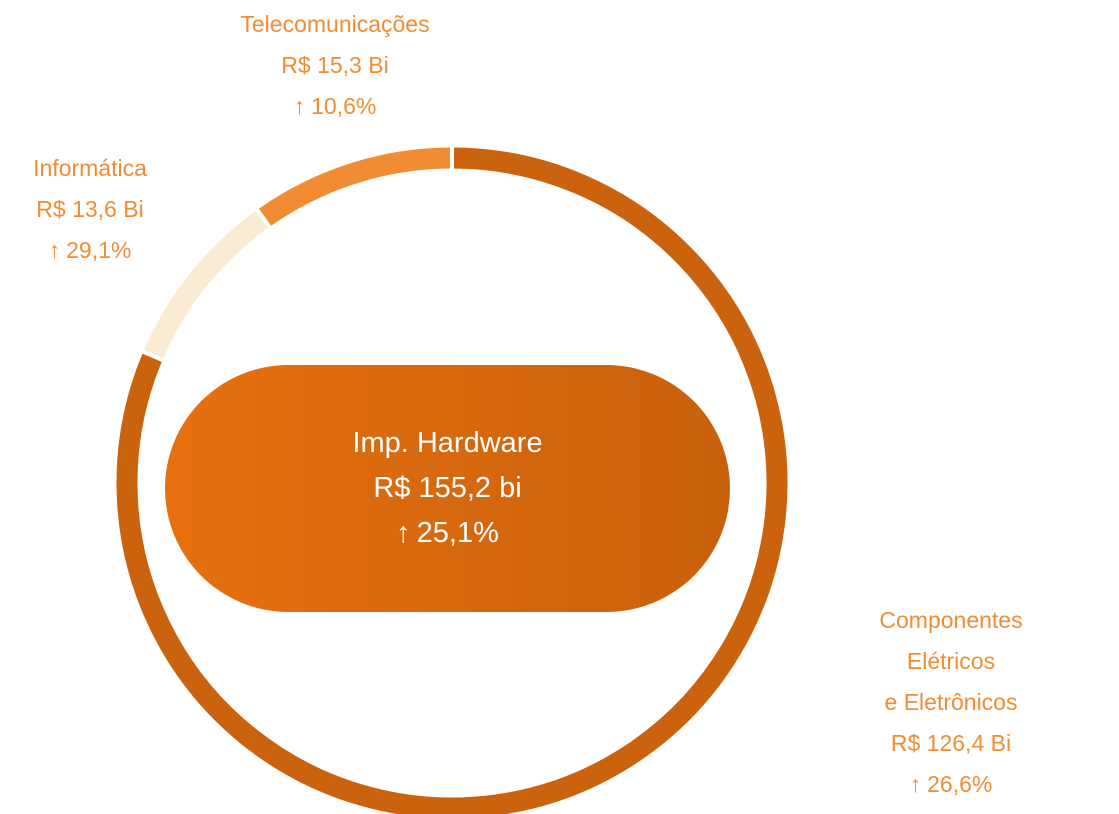 This screenshot has height=814, width=1119. I want to click on category-label: Informática, so click(90, 168).